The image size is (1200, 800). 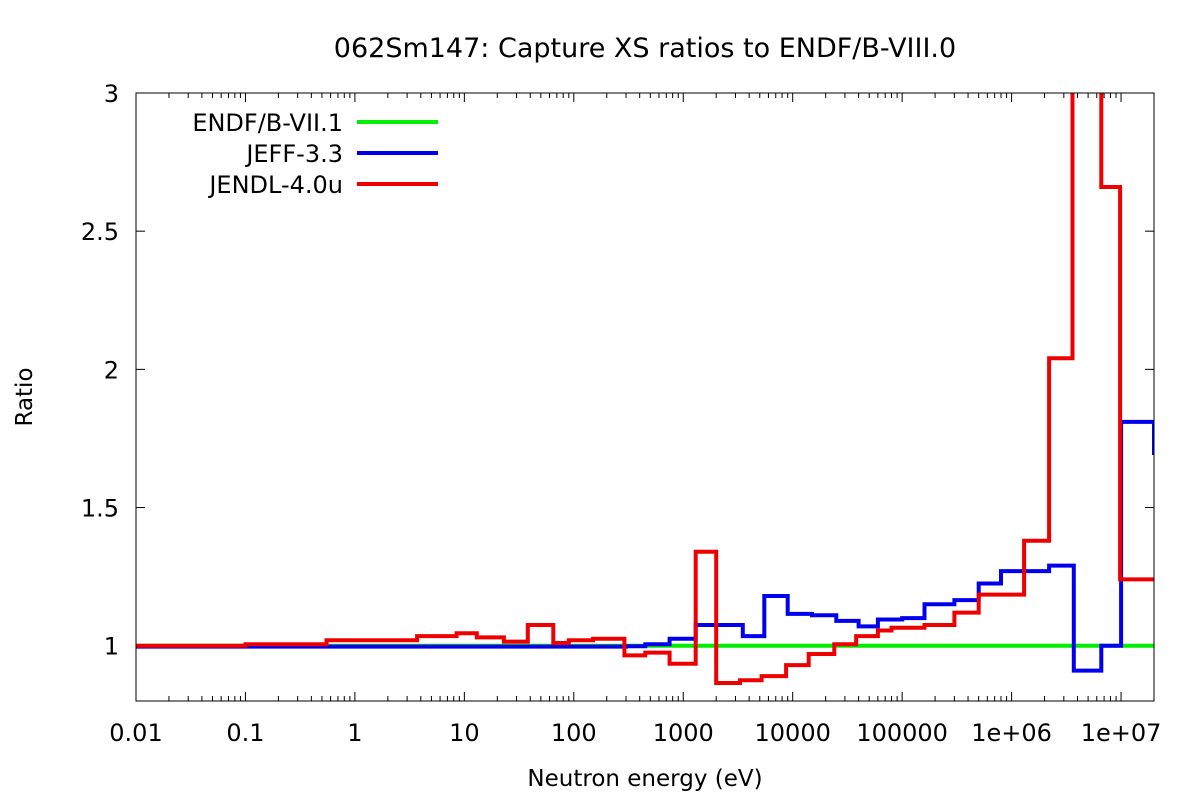 What do you see at coordinates (293, 154) in the screenshot?
I see `legend-label: JEFF-3.3` at bounding box center [293, 154].